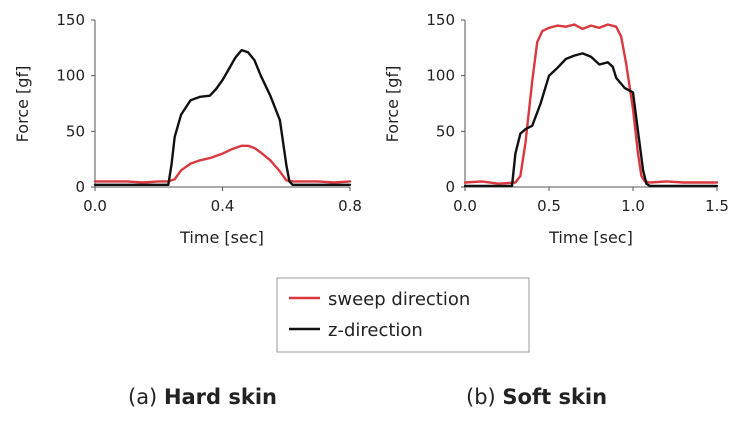 This screenshot has height=422, width=740. What do you see at coordinates (222, 164) in the screenshot?
I see `panel-a-series-sweep-line` at bounding box center [222, 164].